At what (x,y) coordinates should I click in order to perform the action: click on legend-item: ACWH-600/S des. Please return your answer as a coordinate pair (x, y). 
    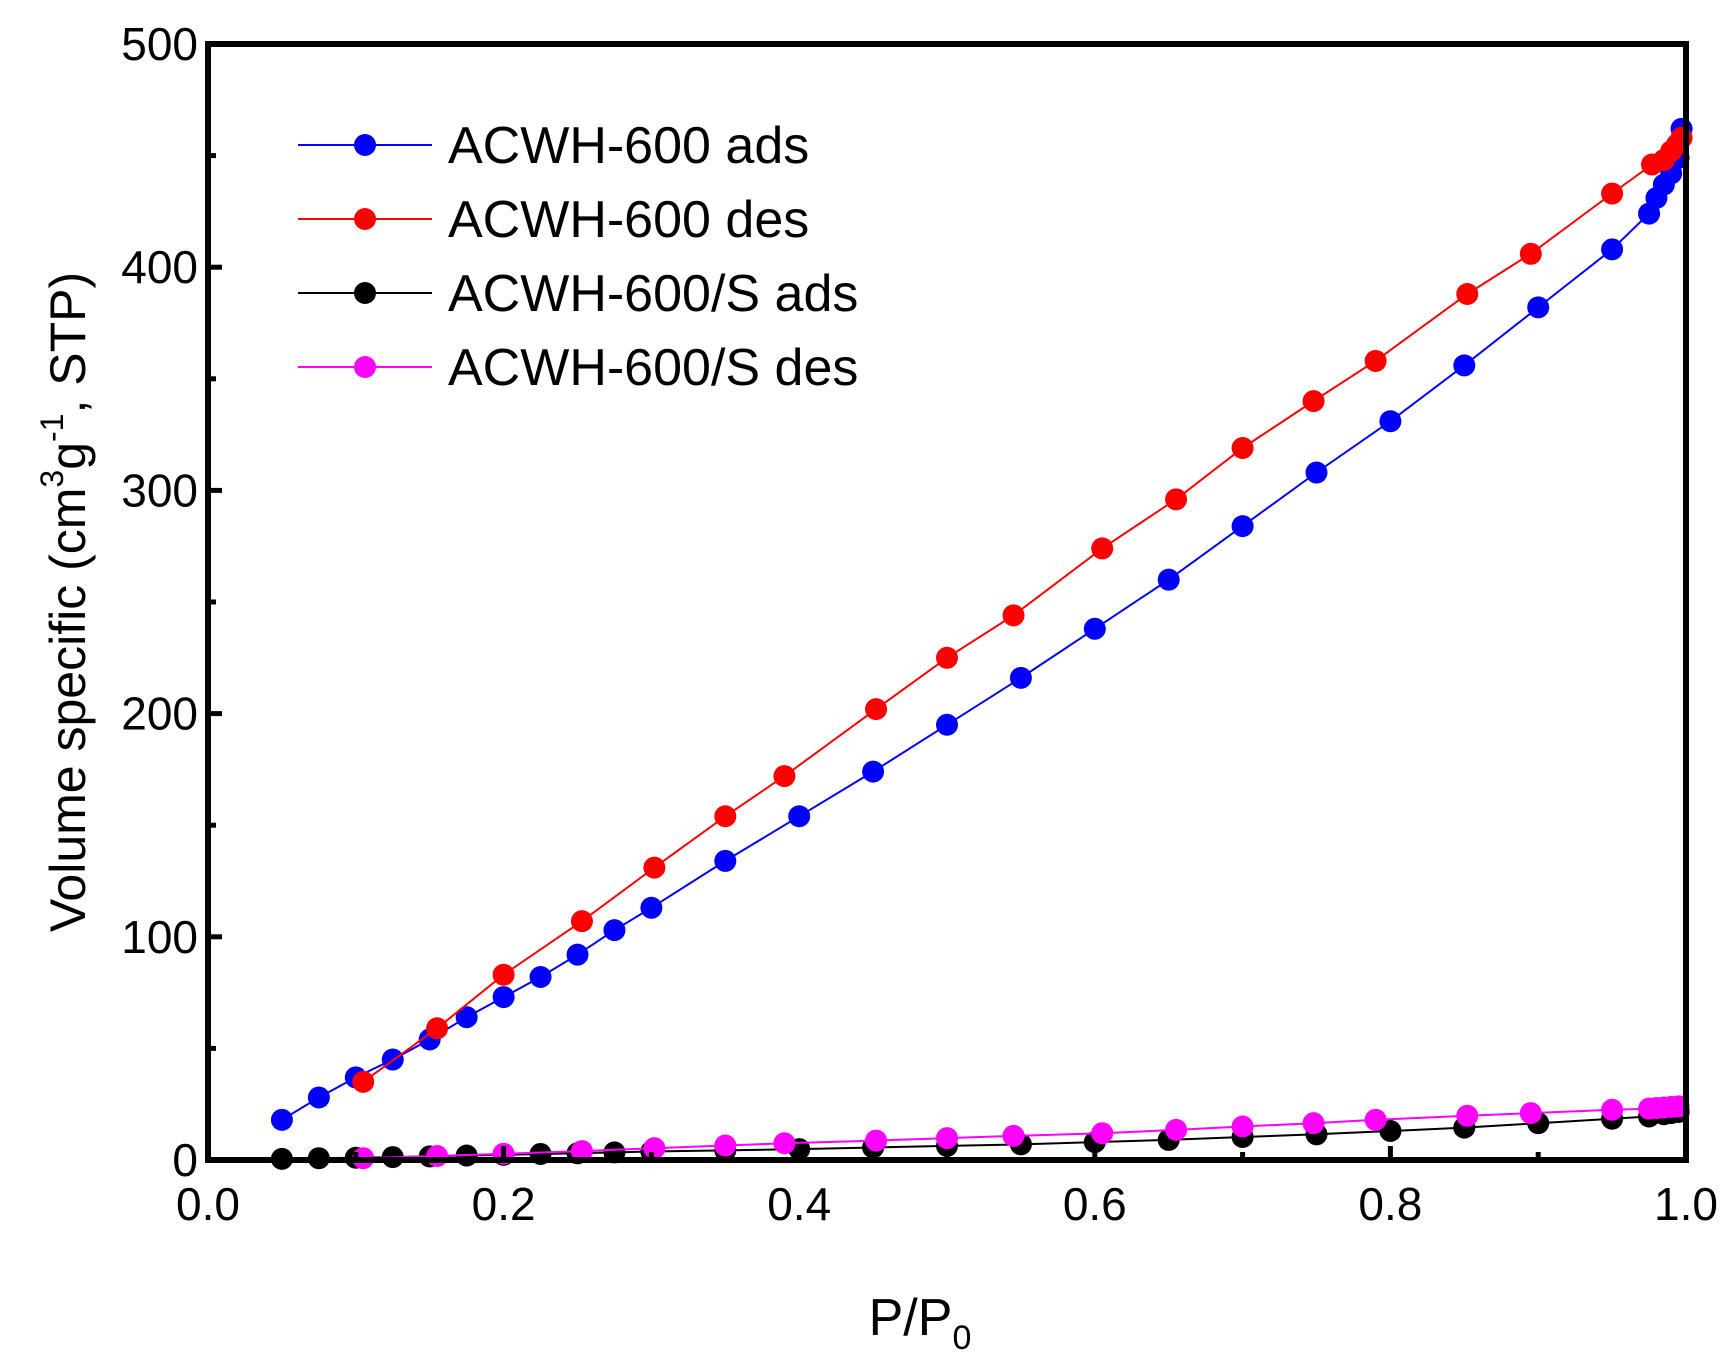
    Looking at the image, I should click on (578, 368).